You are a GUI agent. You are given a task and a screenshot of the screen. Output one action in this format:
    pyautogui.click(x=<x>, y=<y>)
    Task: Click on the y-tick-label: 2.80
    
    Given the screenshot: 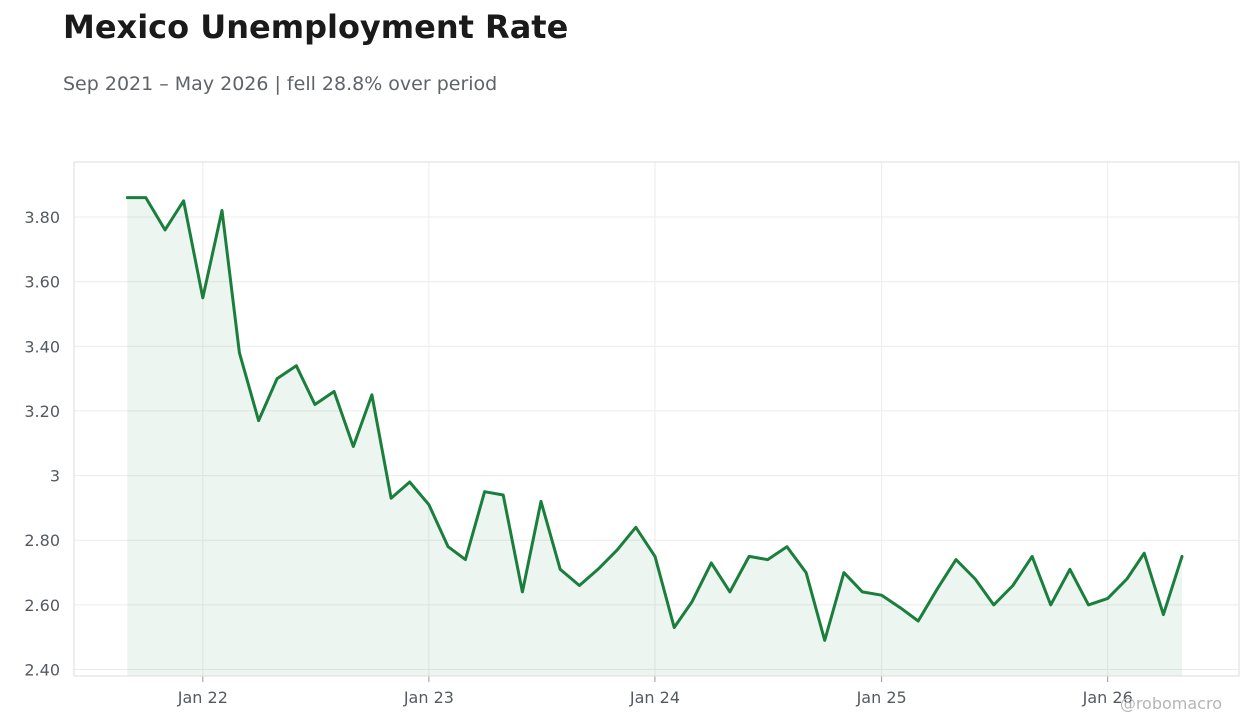 What is the action you would take?
    pyautogui.click(x=42, y=540)
    